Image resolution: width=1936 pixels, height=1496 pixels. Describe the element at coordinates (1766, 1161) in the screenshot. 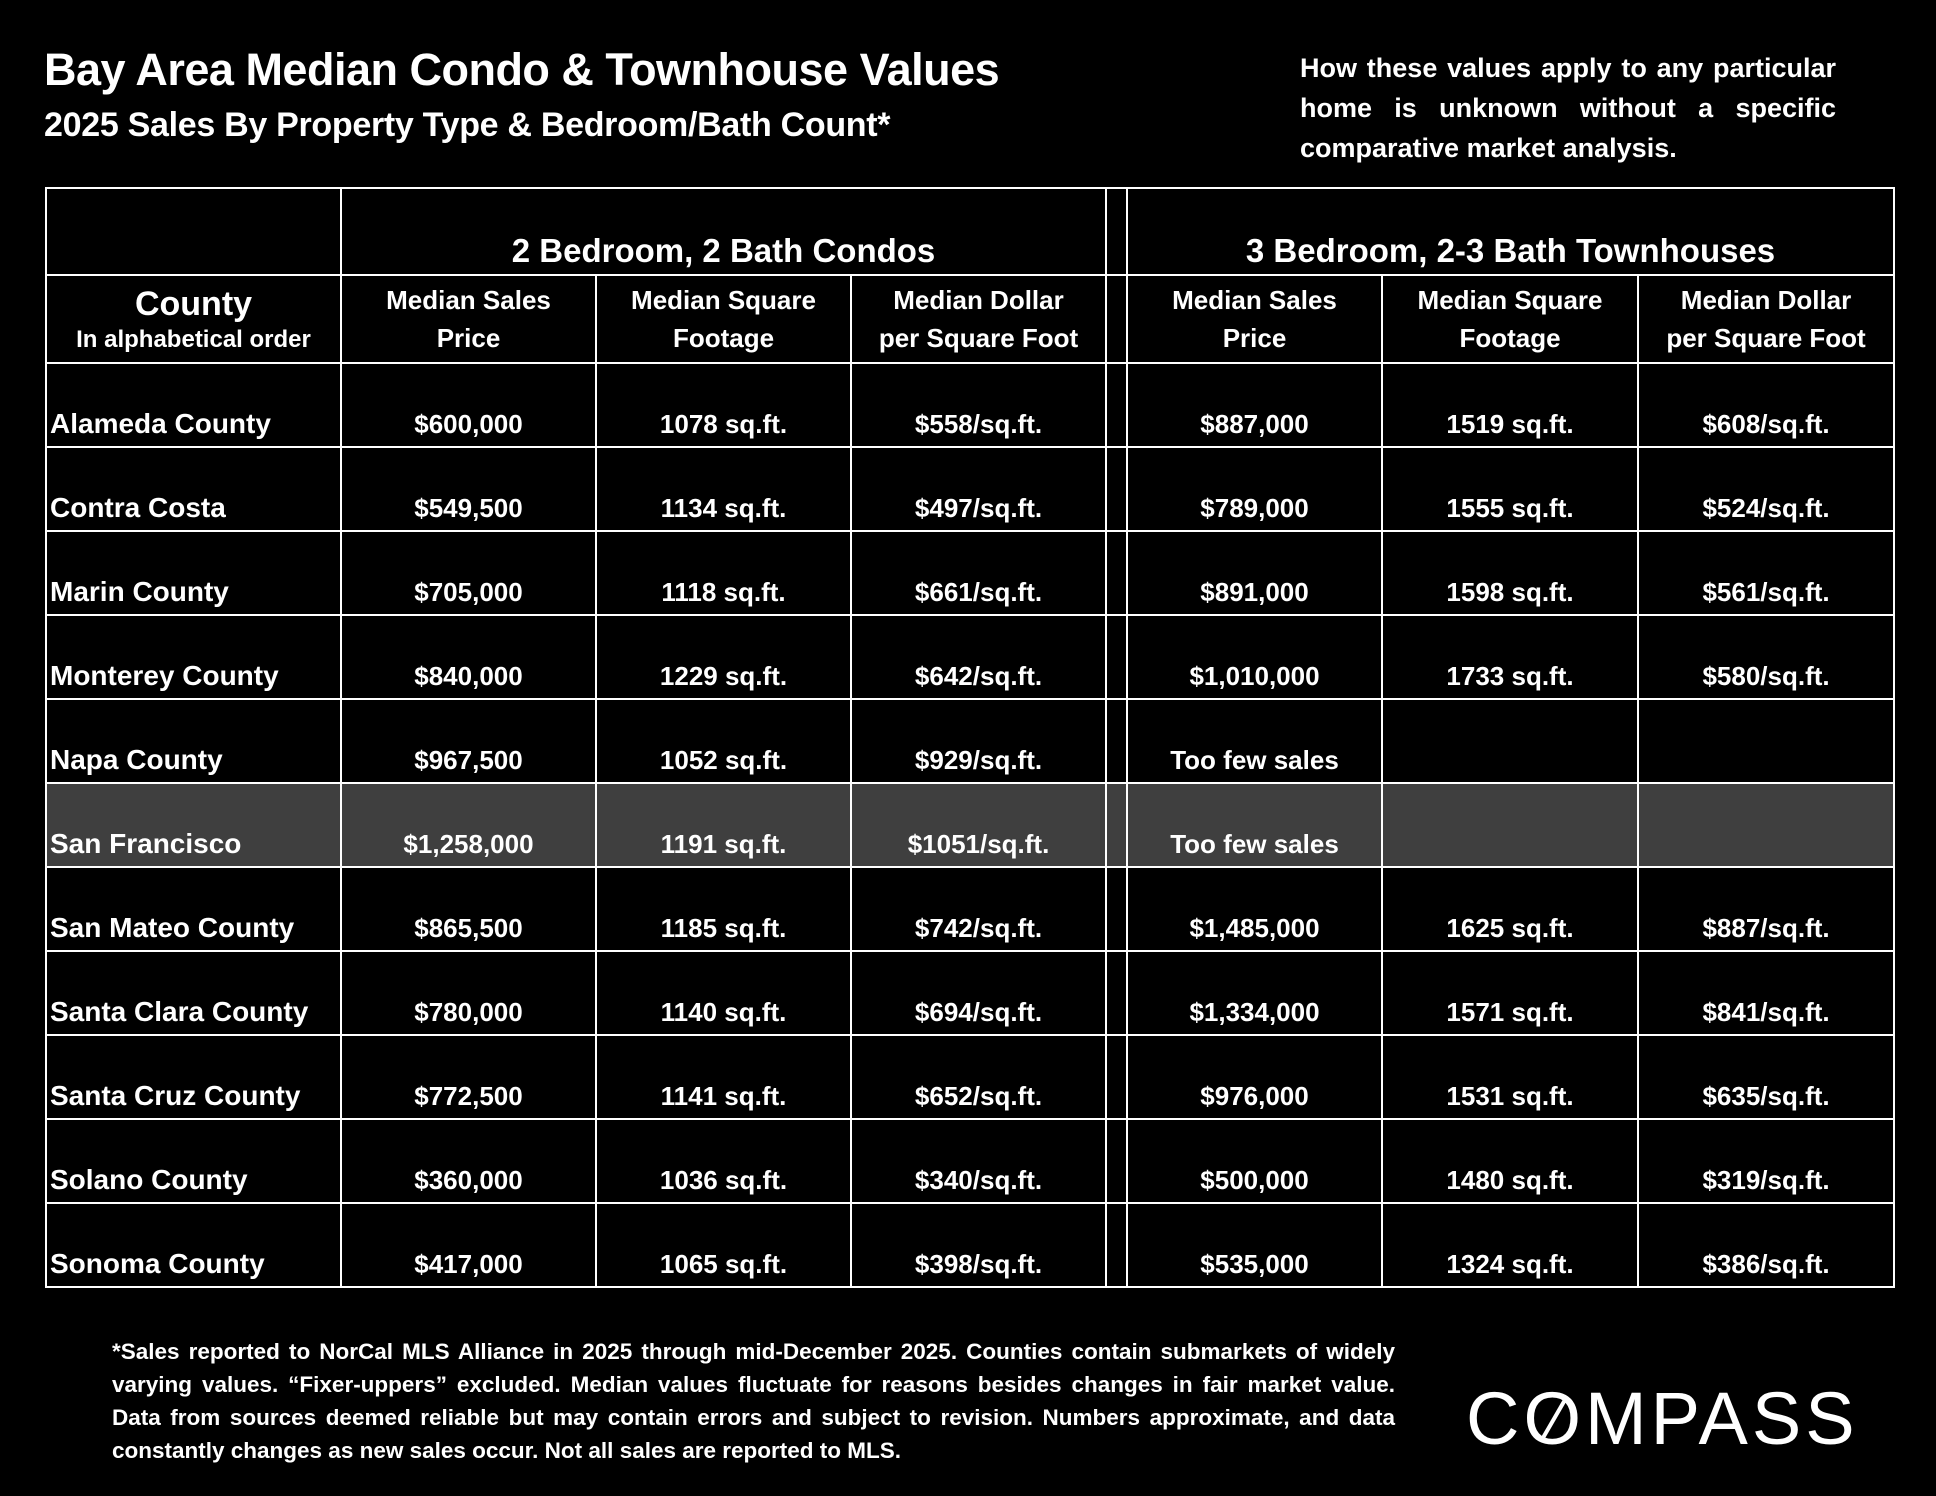

I see `value-cell: $319/sq.ft.` at that location.